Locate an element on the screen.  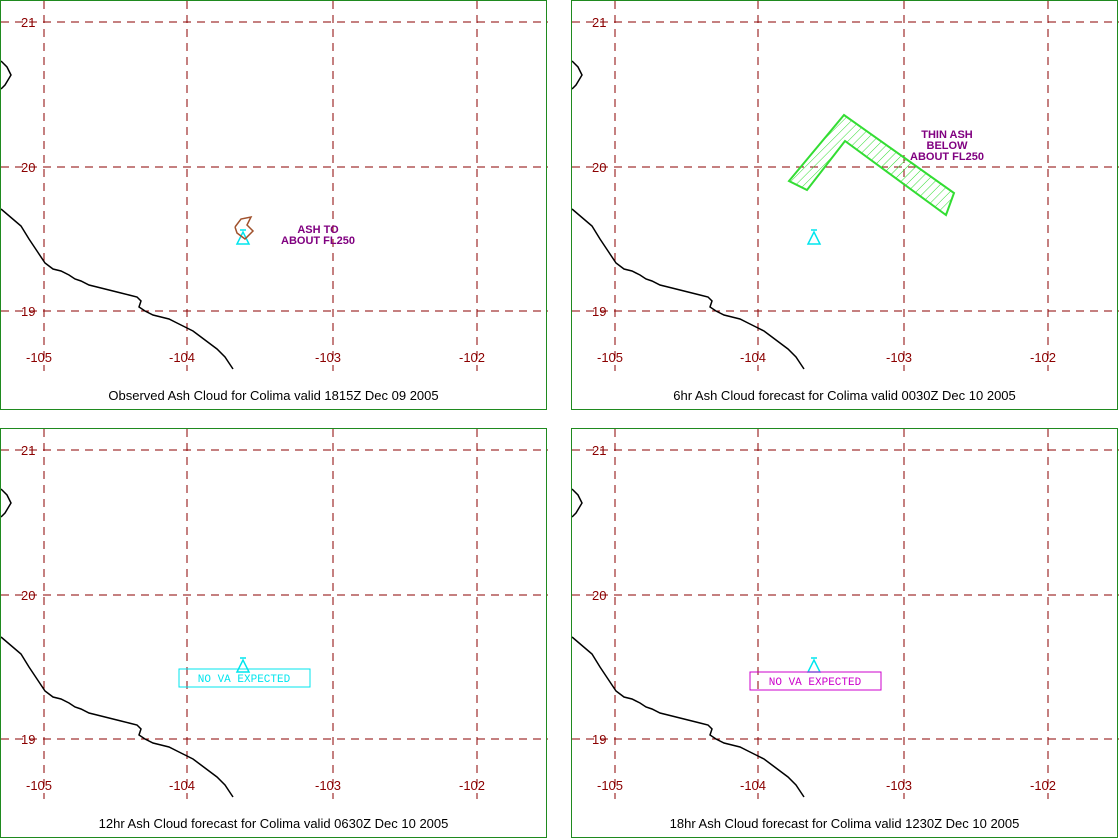
ash-label-line: BELOW is located at coordinates (948, 146).